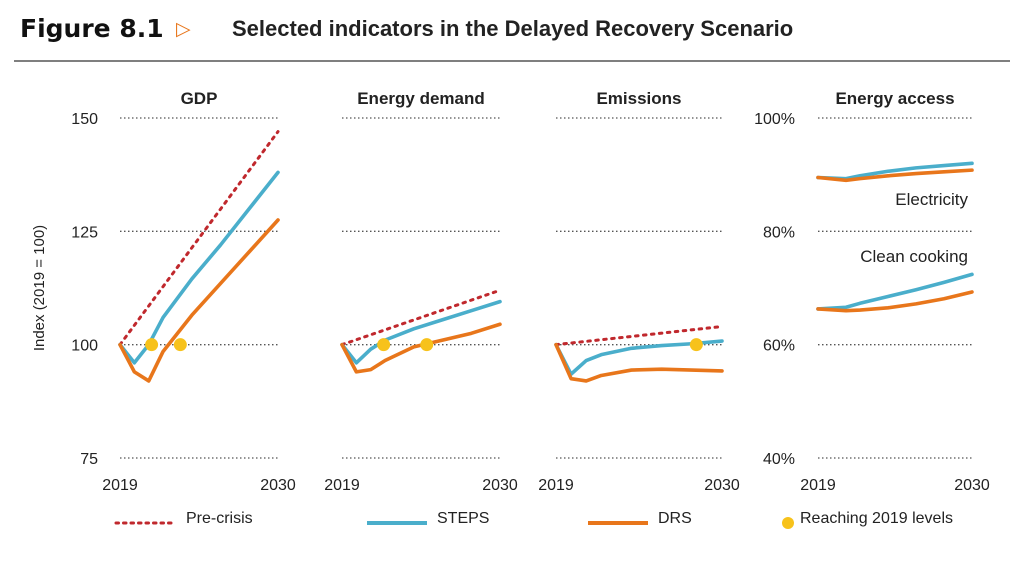 This screenshot has height=561, width=1024. Describe the element at coordinates (638, 98) in the screenshot. I see `panel-title-emissions: Emissions` at that location.